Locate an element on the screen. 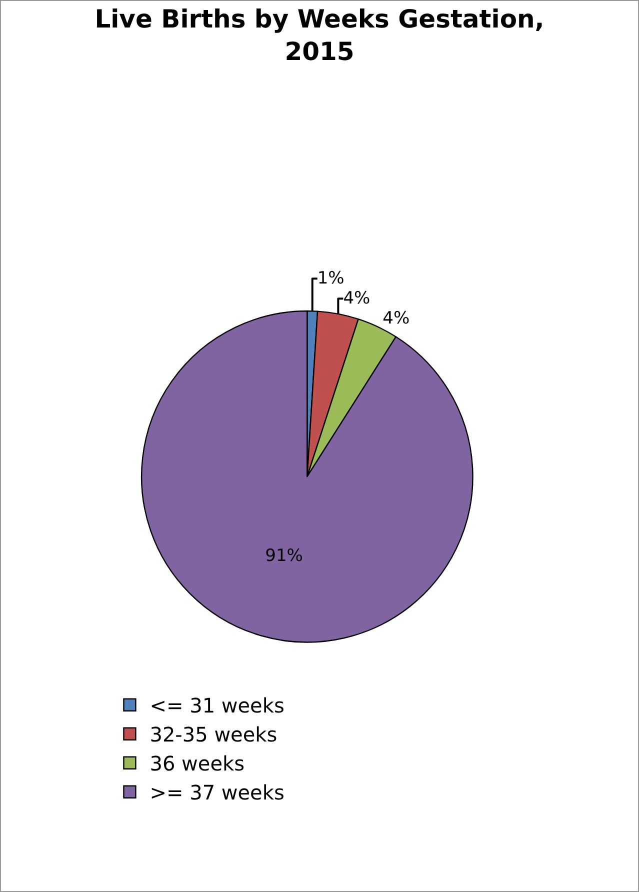  legend-label: <= 31 weeks is located at coordinates (217, 706).